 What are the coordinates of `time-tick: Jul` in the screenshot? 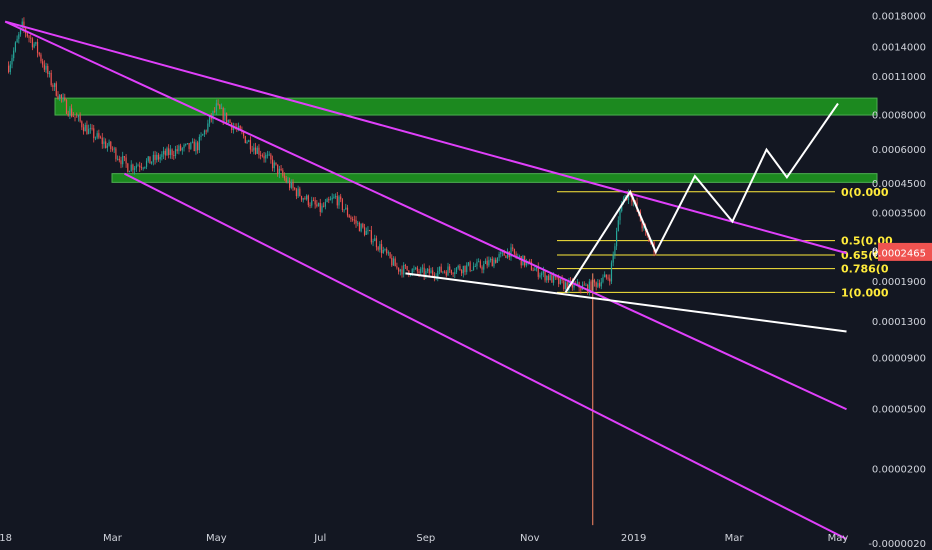 It's located at (319, 538).